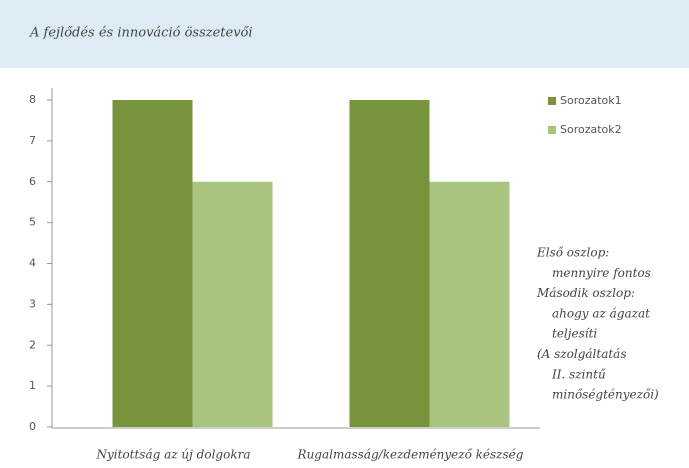 The height and width of the screenshot is (468, 689). What do you see at coordinates (32, 426) in the screenshot?
I see `y-tick-label: 0` at bounding box center [32, 426].